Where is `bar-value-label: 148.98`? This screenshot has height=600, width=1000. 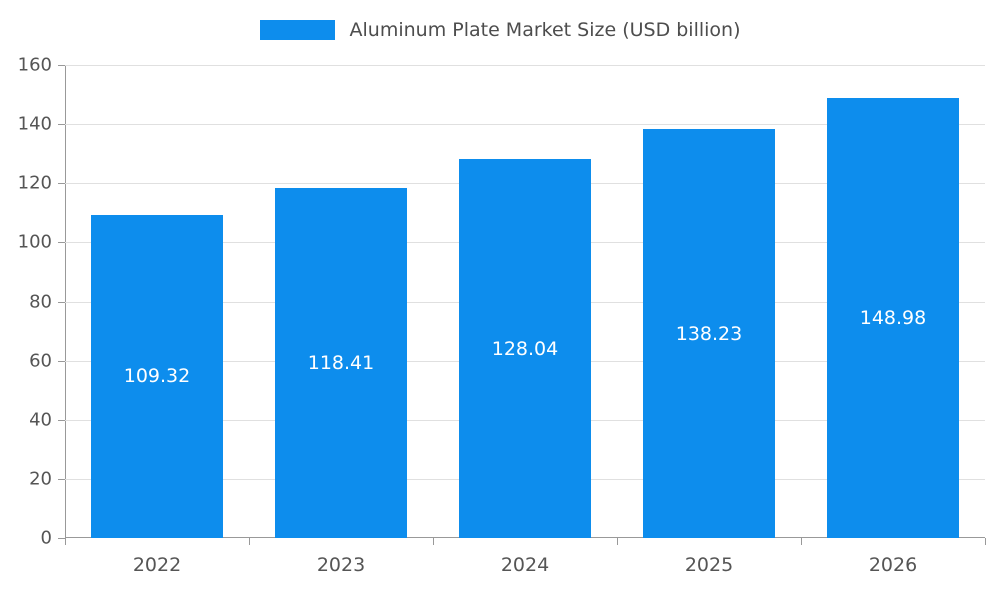
bar-value-label: 148.98 is located at coordinates (893, 317).